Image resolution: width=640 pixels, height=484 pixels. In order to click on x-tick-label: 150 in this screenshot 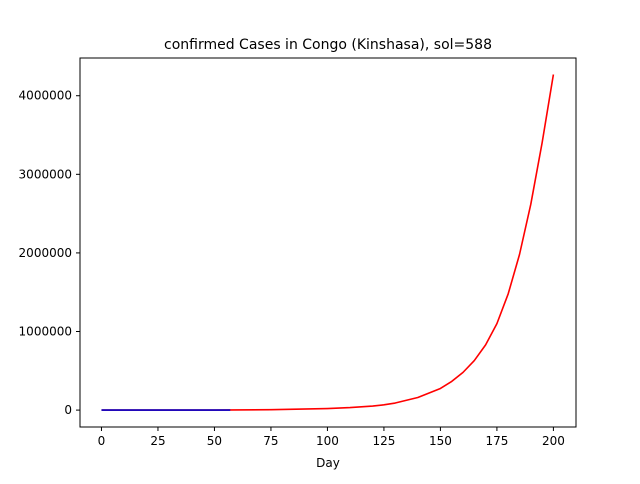, I will do `click(440, 441)`.